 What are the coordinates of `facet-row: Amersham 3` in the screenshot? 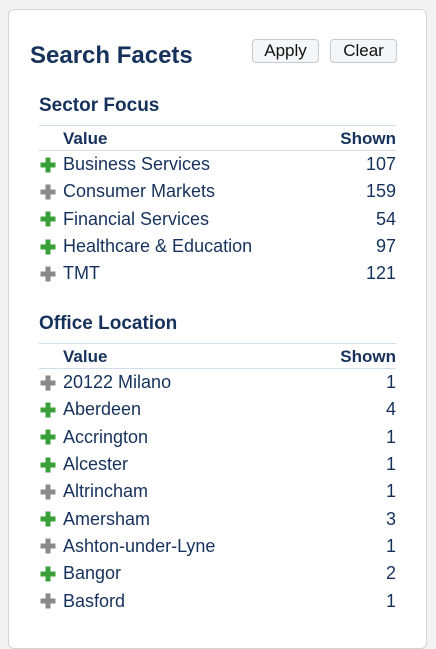 It's located at (217, 518).